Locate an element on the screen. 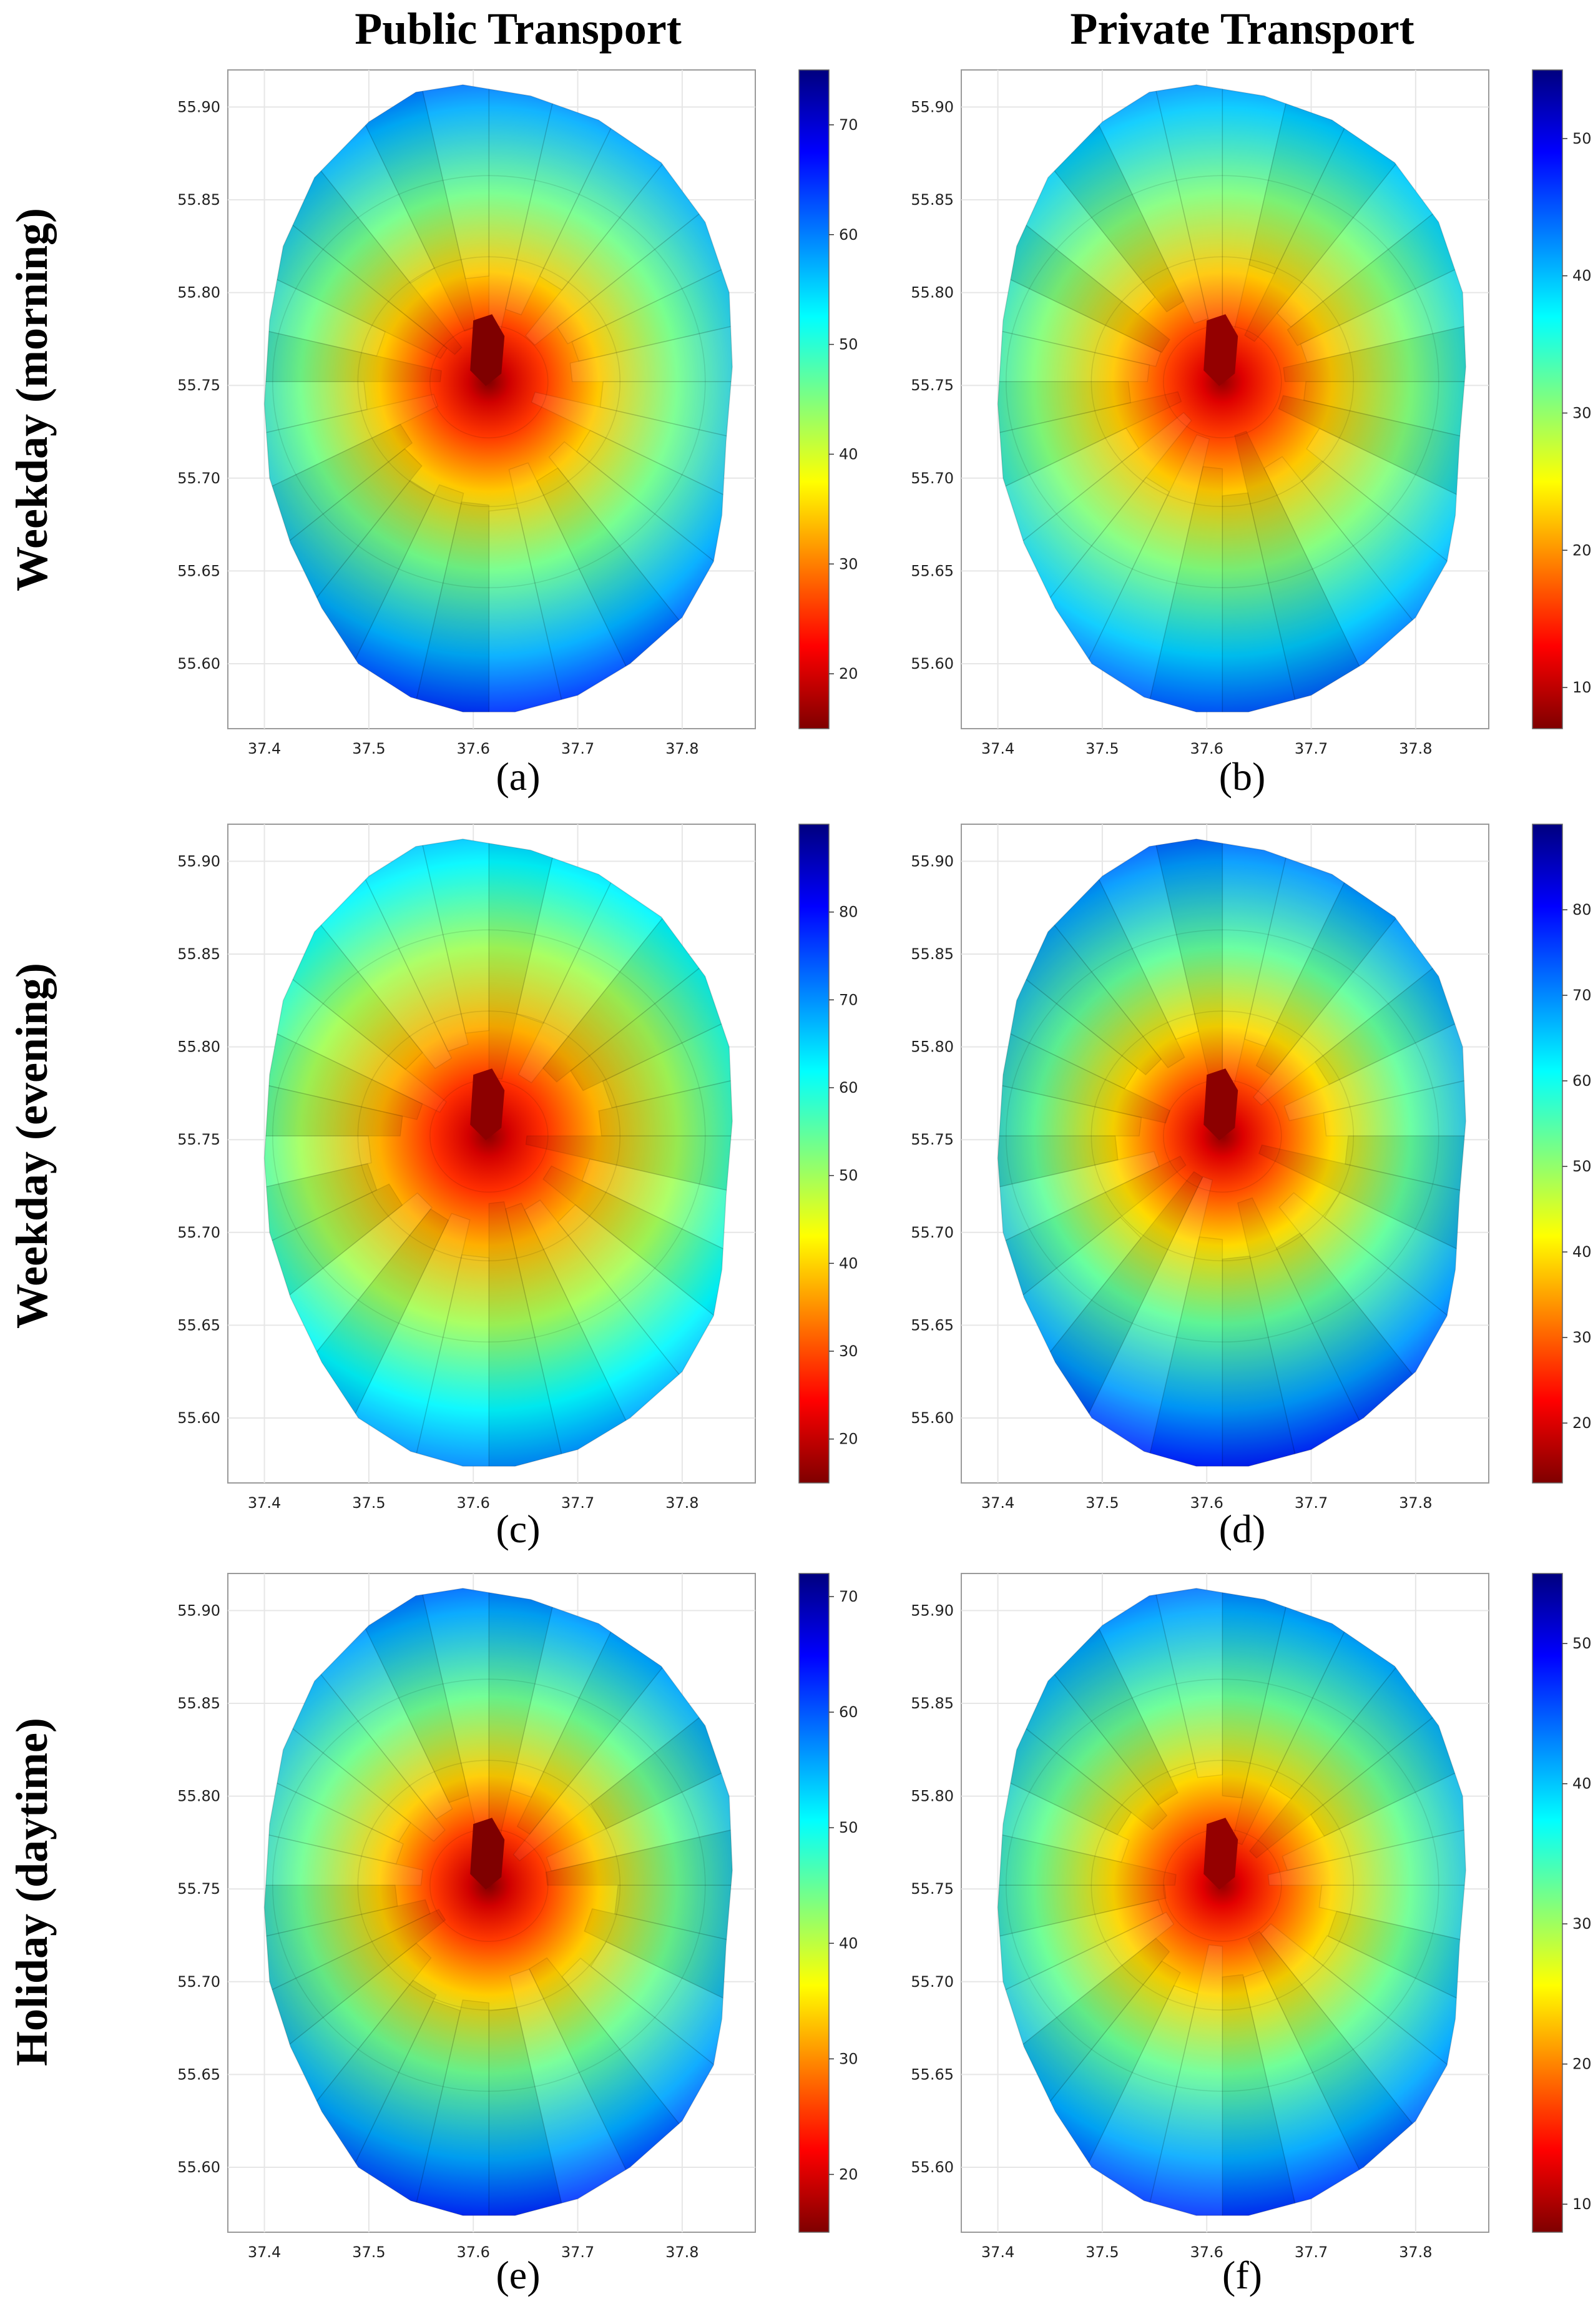  x-tick-label: 37.7 is located at coordinates (577, 1503).